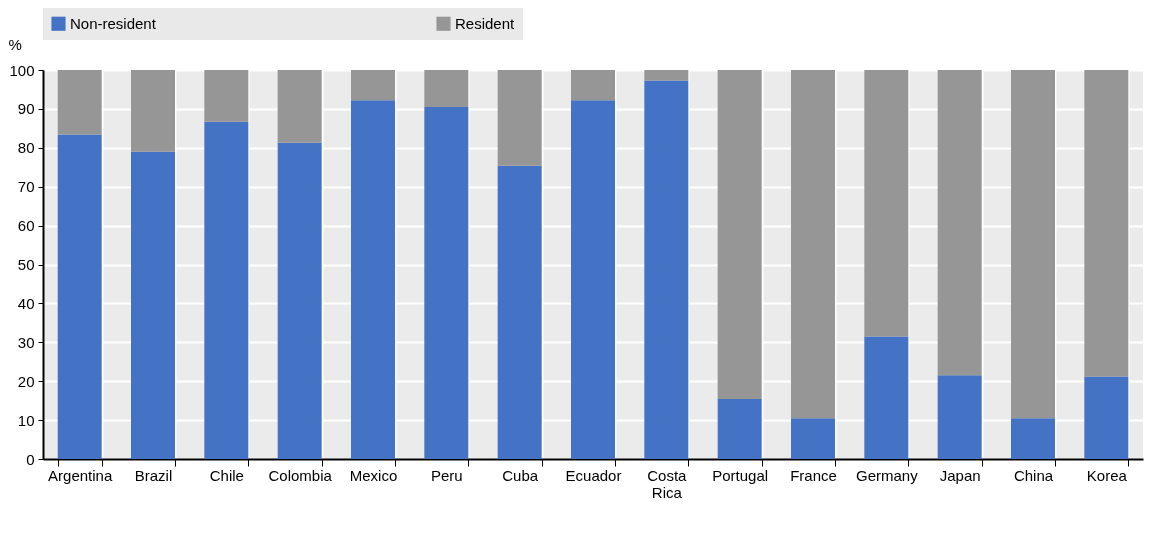 Image resolution: width=1151 pixels, height=558 pixels. Describe the element at coordinates (373, 475) in the screenshot. I see `x-tick-label: Mexico` at that location.